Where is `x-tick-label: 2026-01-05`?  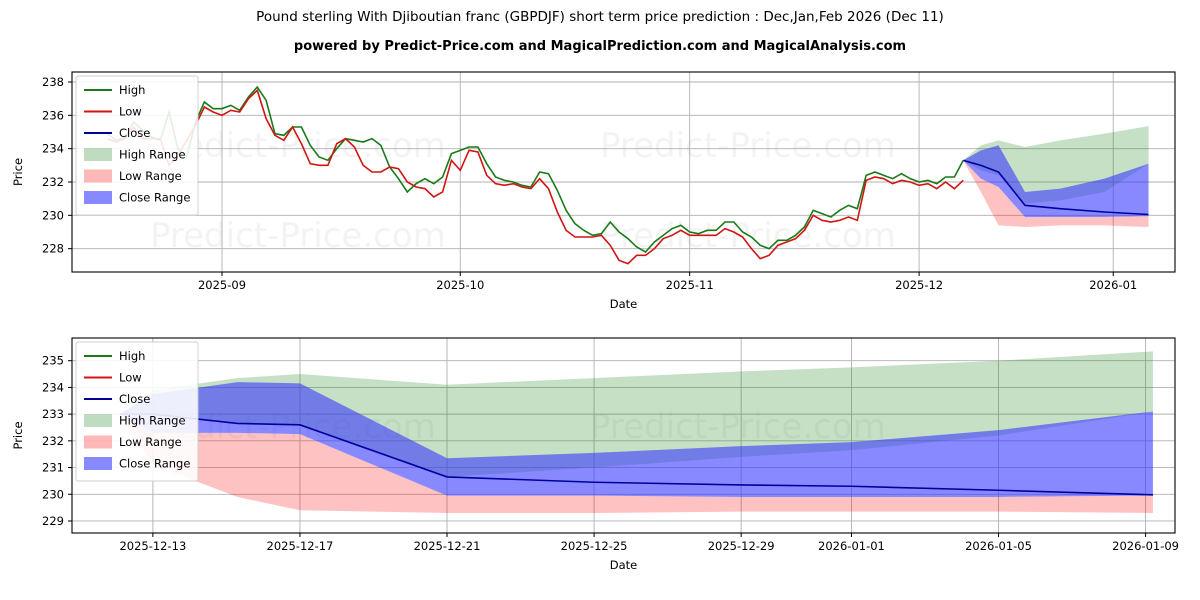 x-tick-label: 2026-01-05 is located at coordinates (998, 546).